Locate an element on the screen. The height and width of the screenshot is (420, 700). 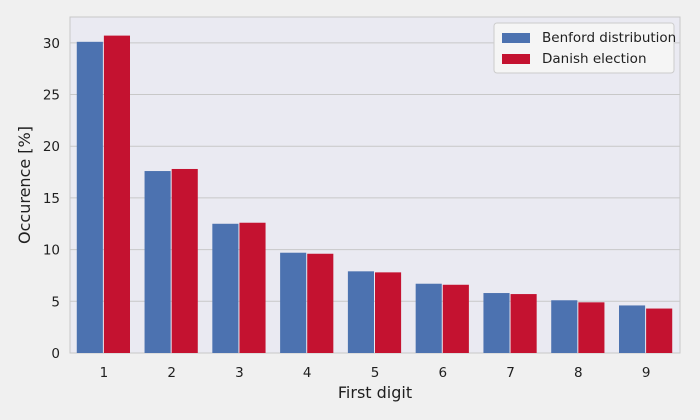
x-tick-label: 2 is located at coordinates (171, 373).